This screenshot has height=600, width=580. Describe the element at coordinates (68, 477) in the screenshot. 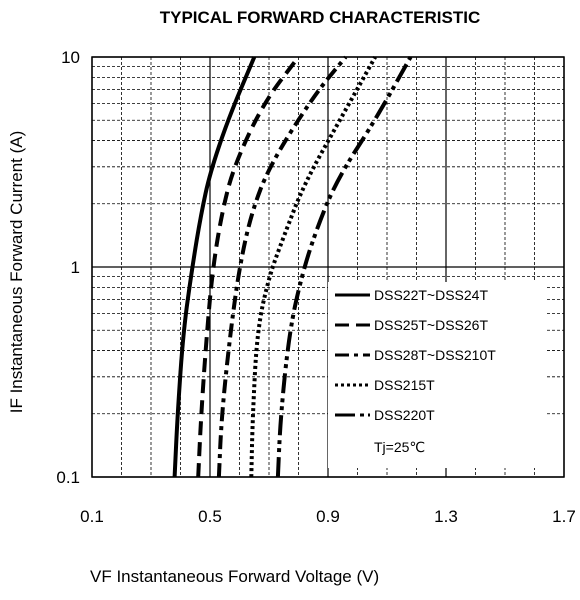

I see `y-tick-label: 0.1` at that location.